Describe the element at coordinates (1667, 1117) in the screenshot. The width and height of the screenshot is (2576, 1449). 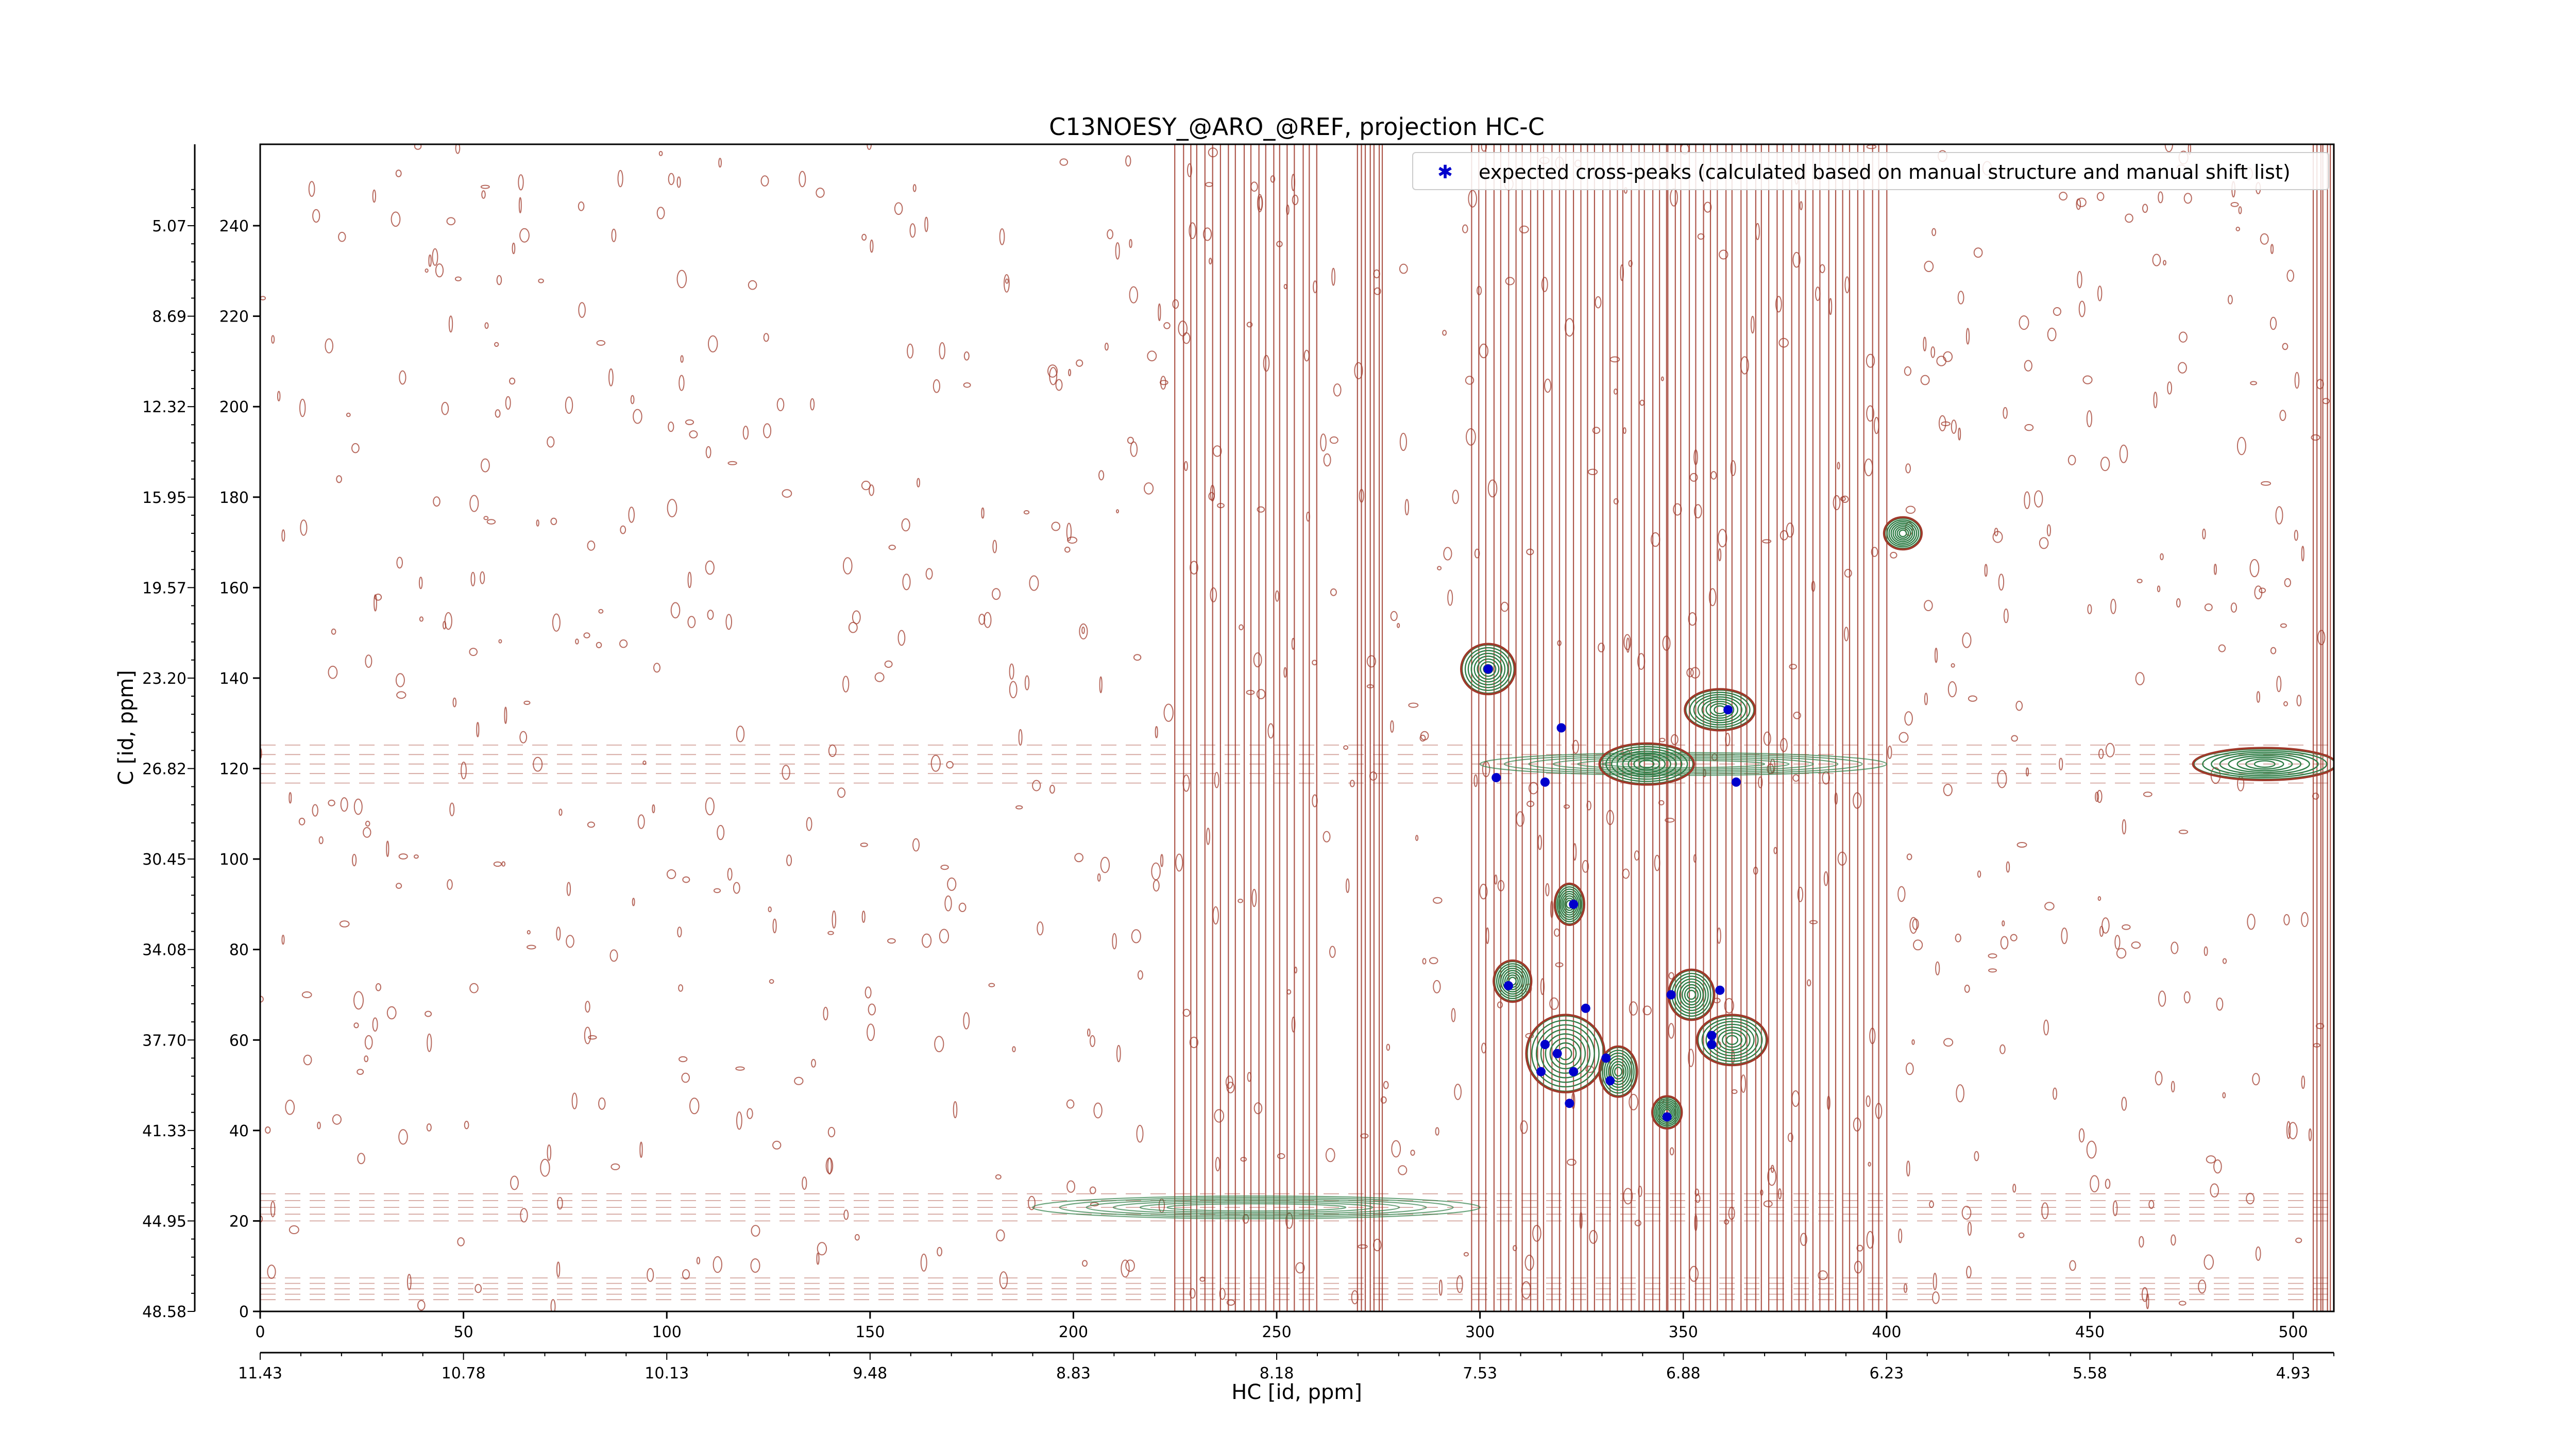
I see `expected-peak-marker` at that location.